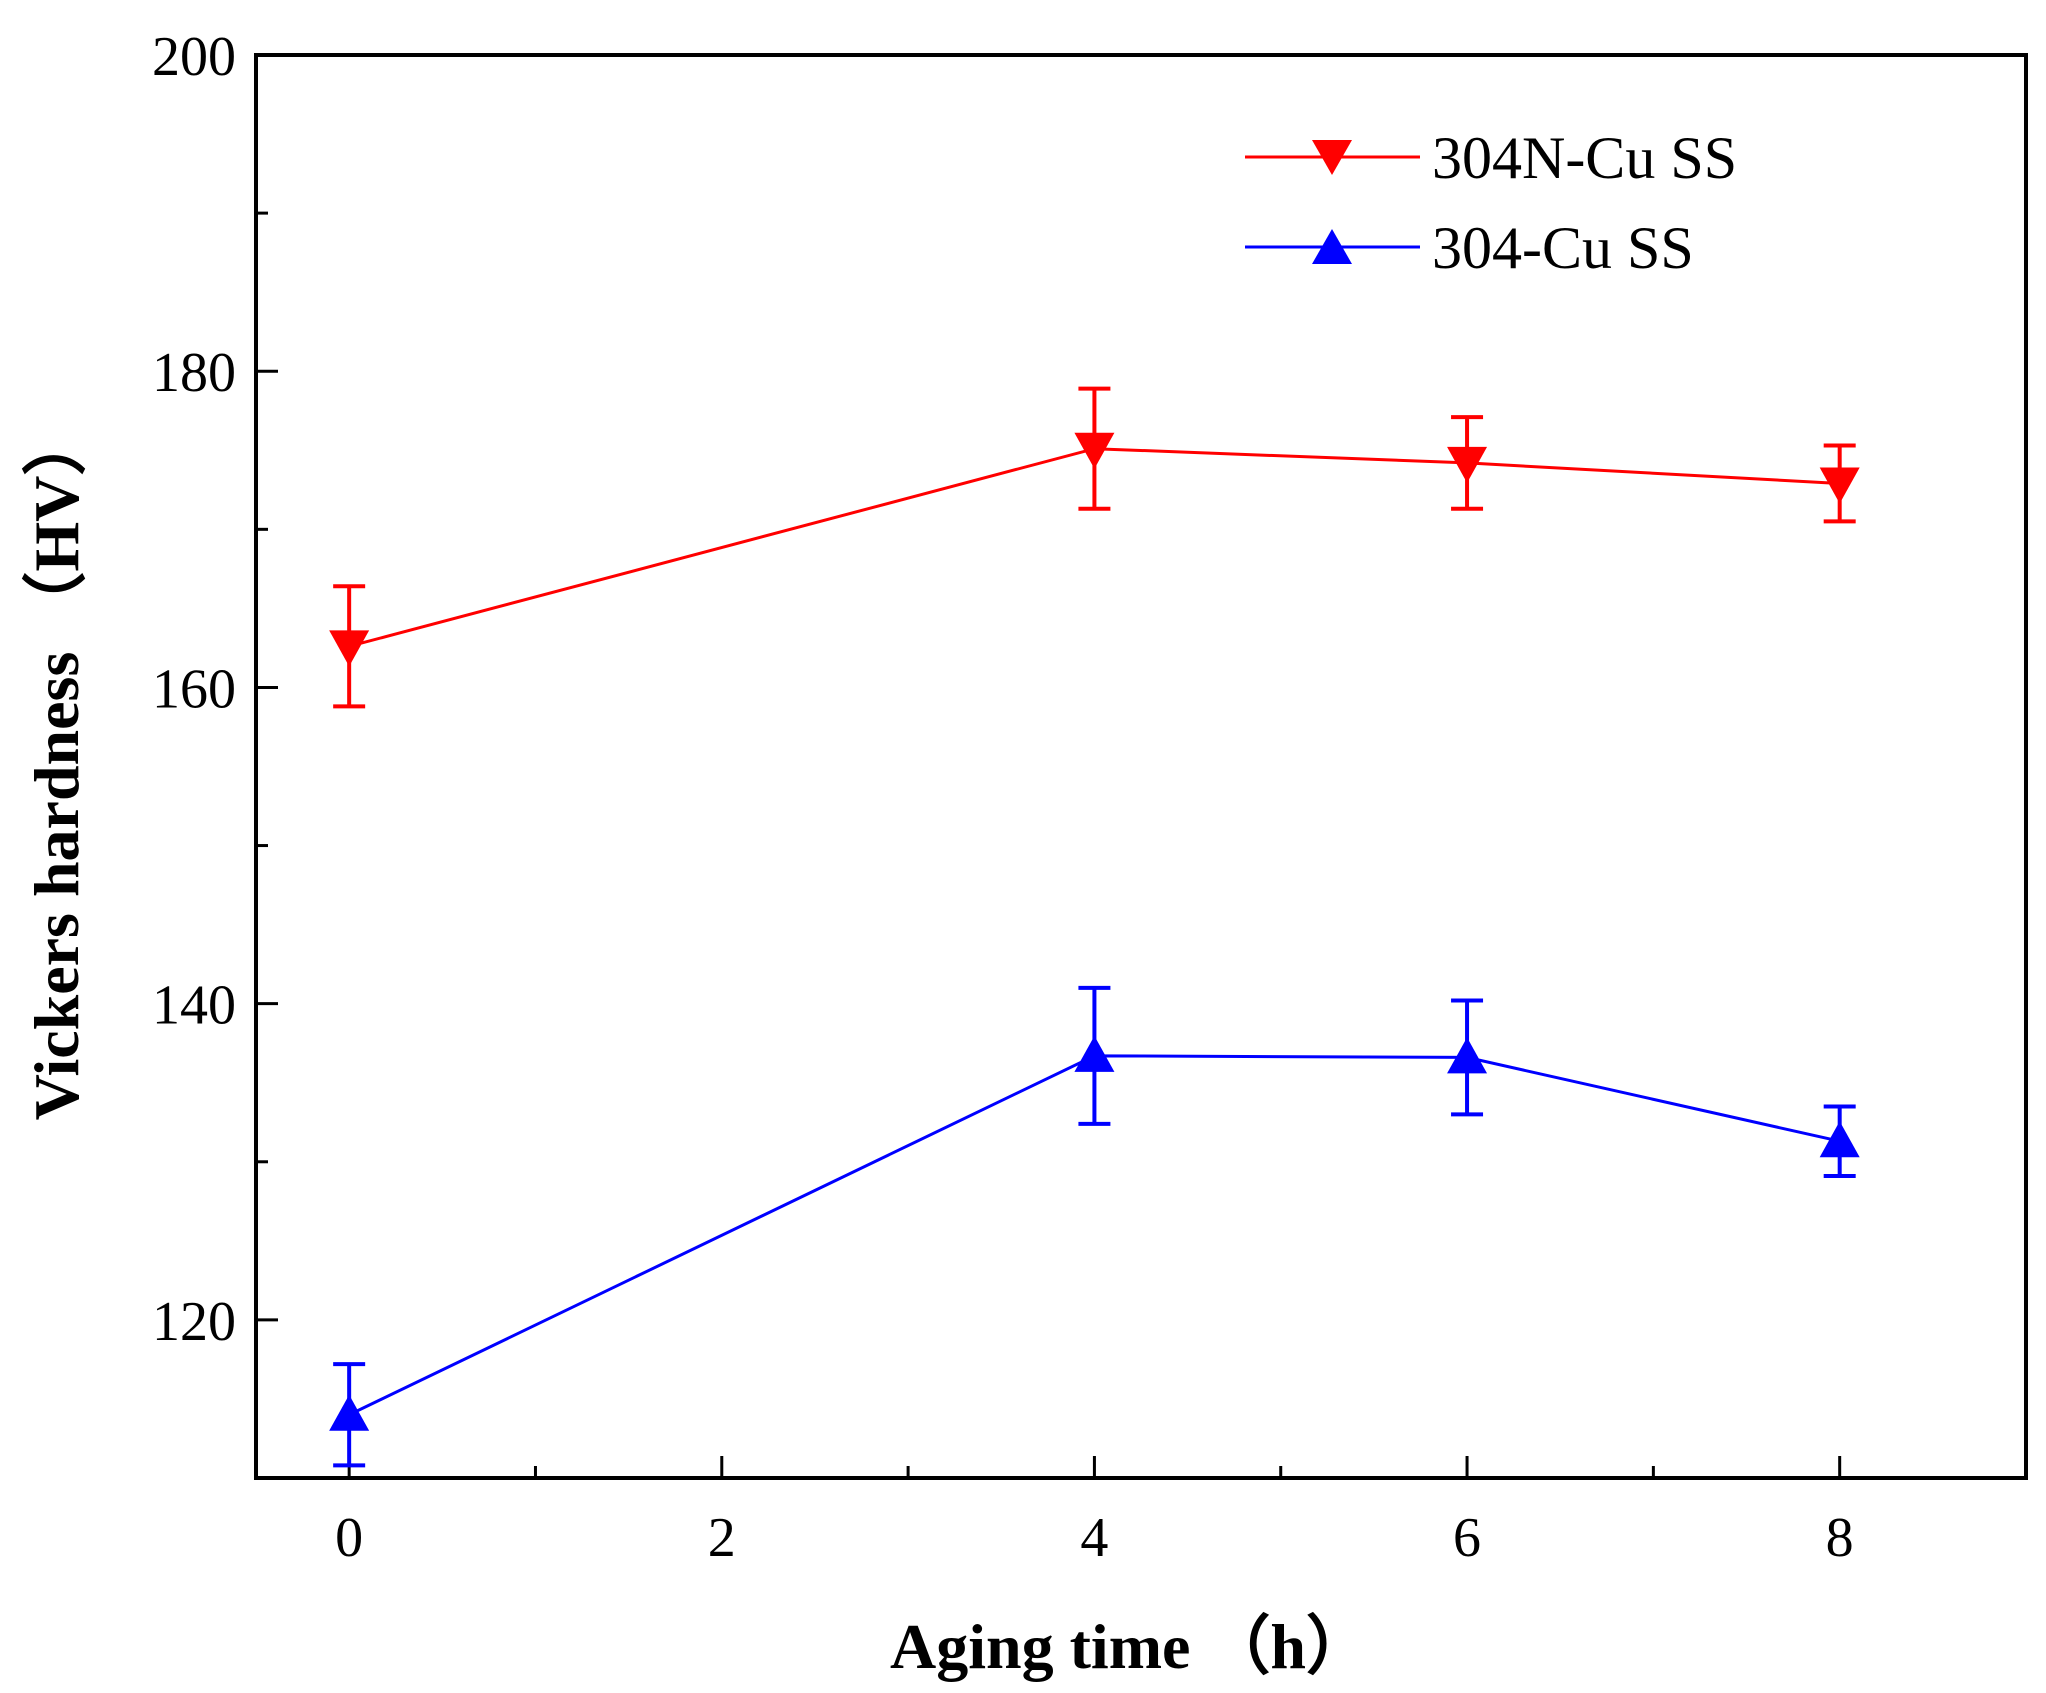 Image resolution: width=2046 pixels, height=1693 pixels. I want to click on x-tick-label: 4, so click(1094, 1538).